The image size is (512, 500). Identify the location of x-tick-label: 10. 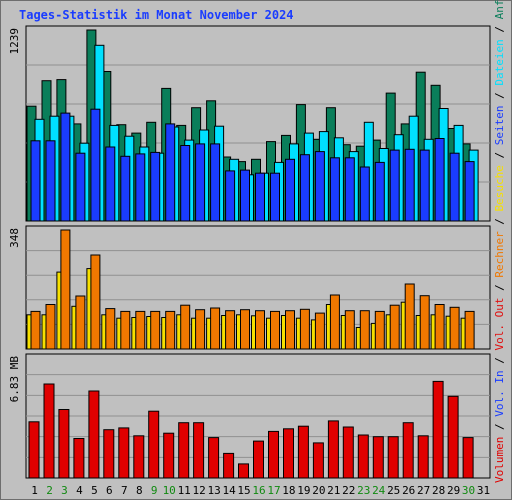
(169, 490).